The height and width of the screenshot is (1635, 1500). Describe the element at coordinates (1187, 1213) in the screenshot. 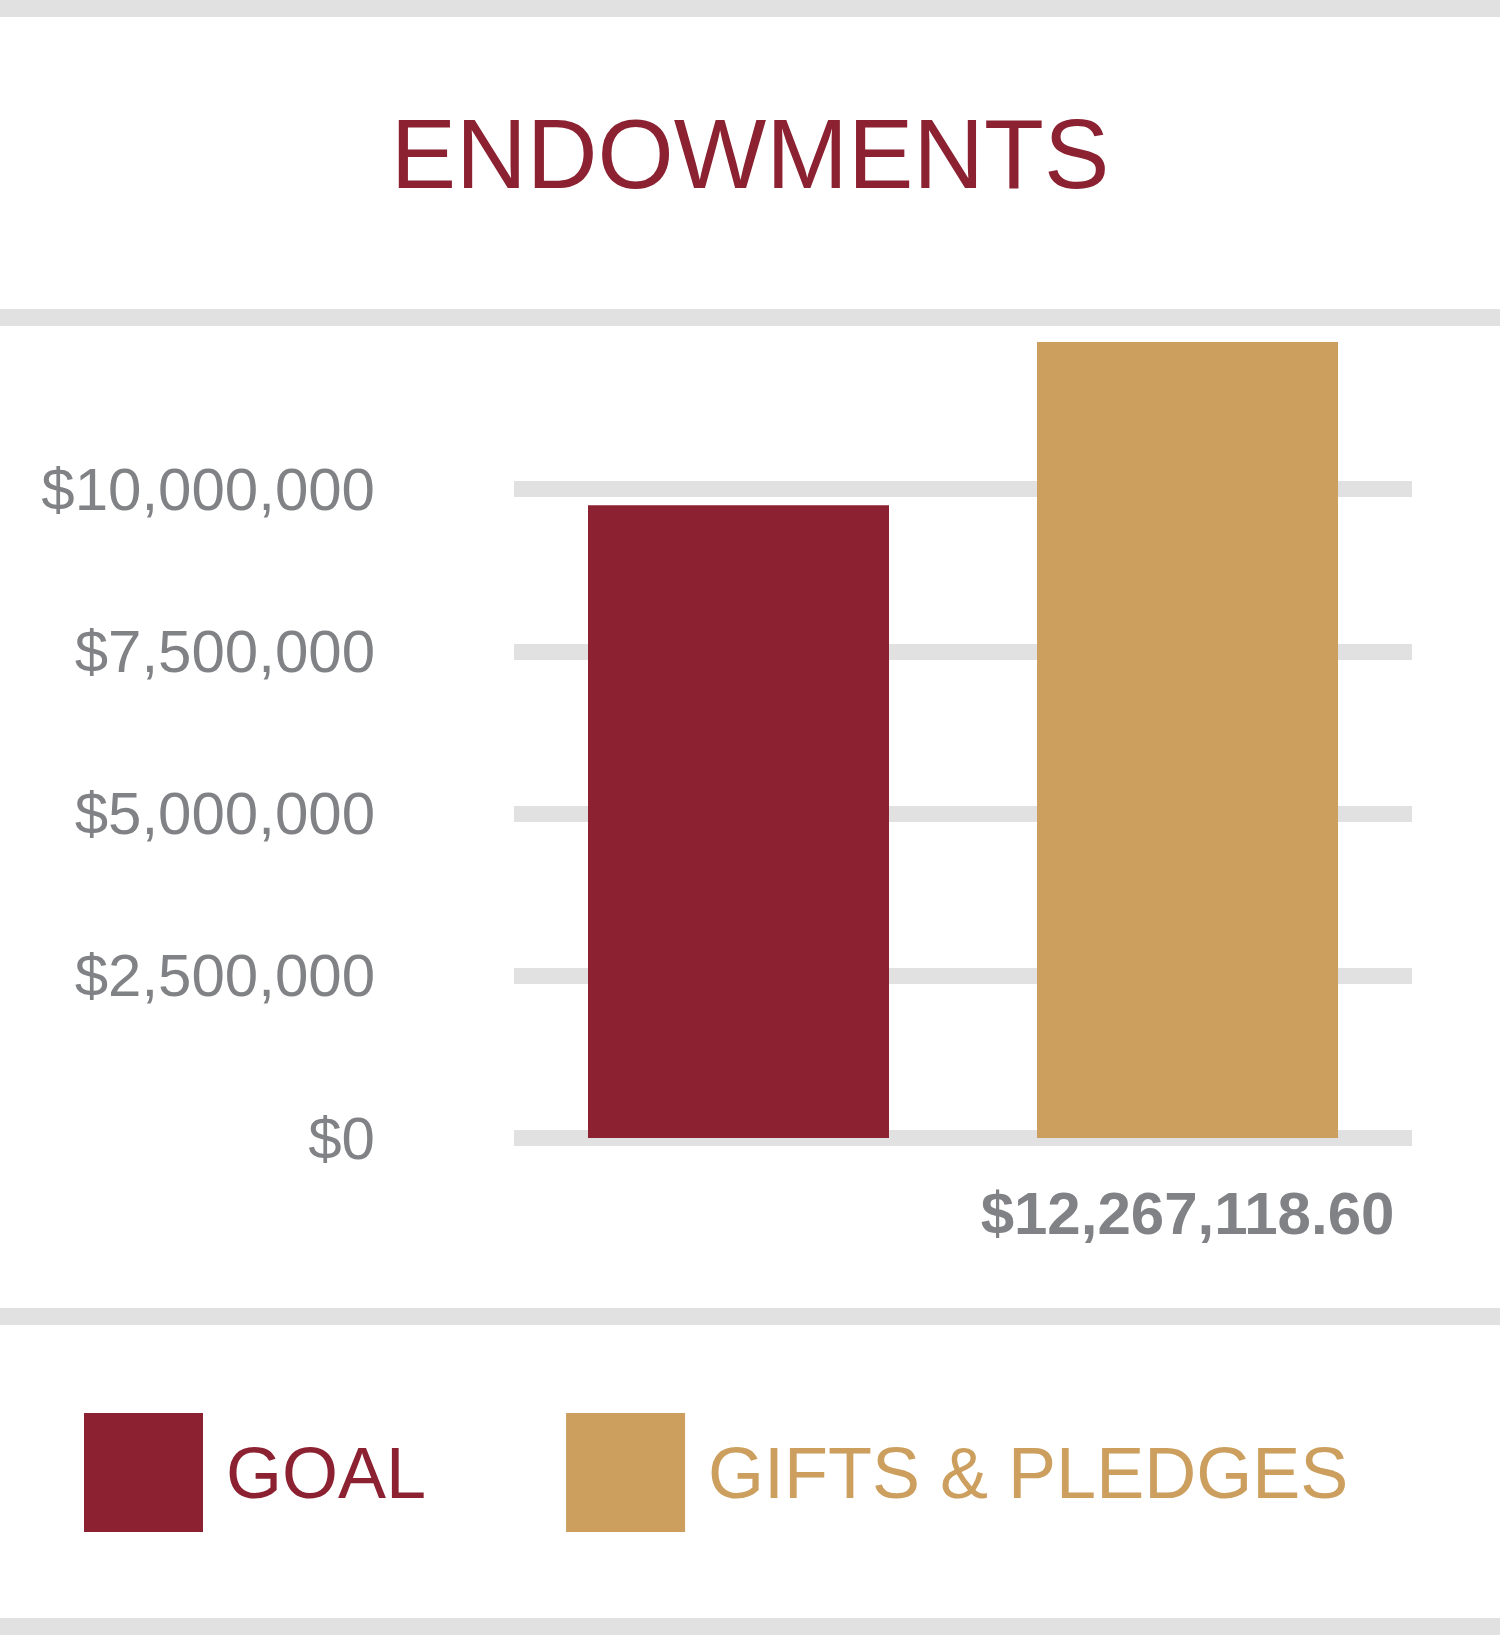

I see `data-label: $12,267,118.60` at that location.